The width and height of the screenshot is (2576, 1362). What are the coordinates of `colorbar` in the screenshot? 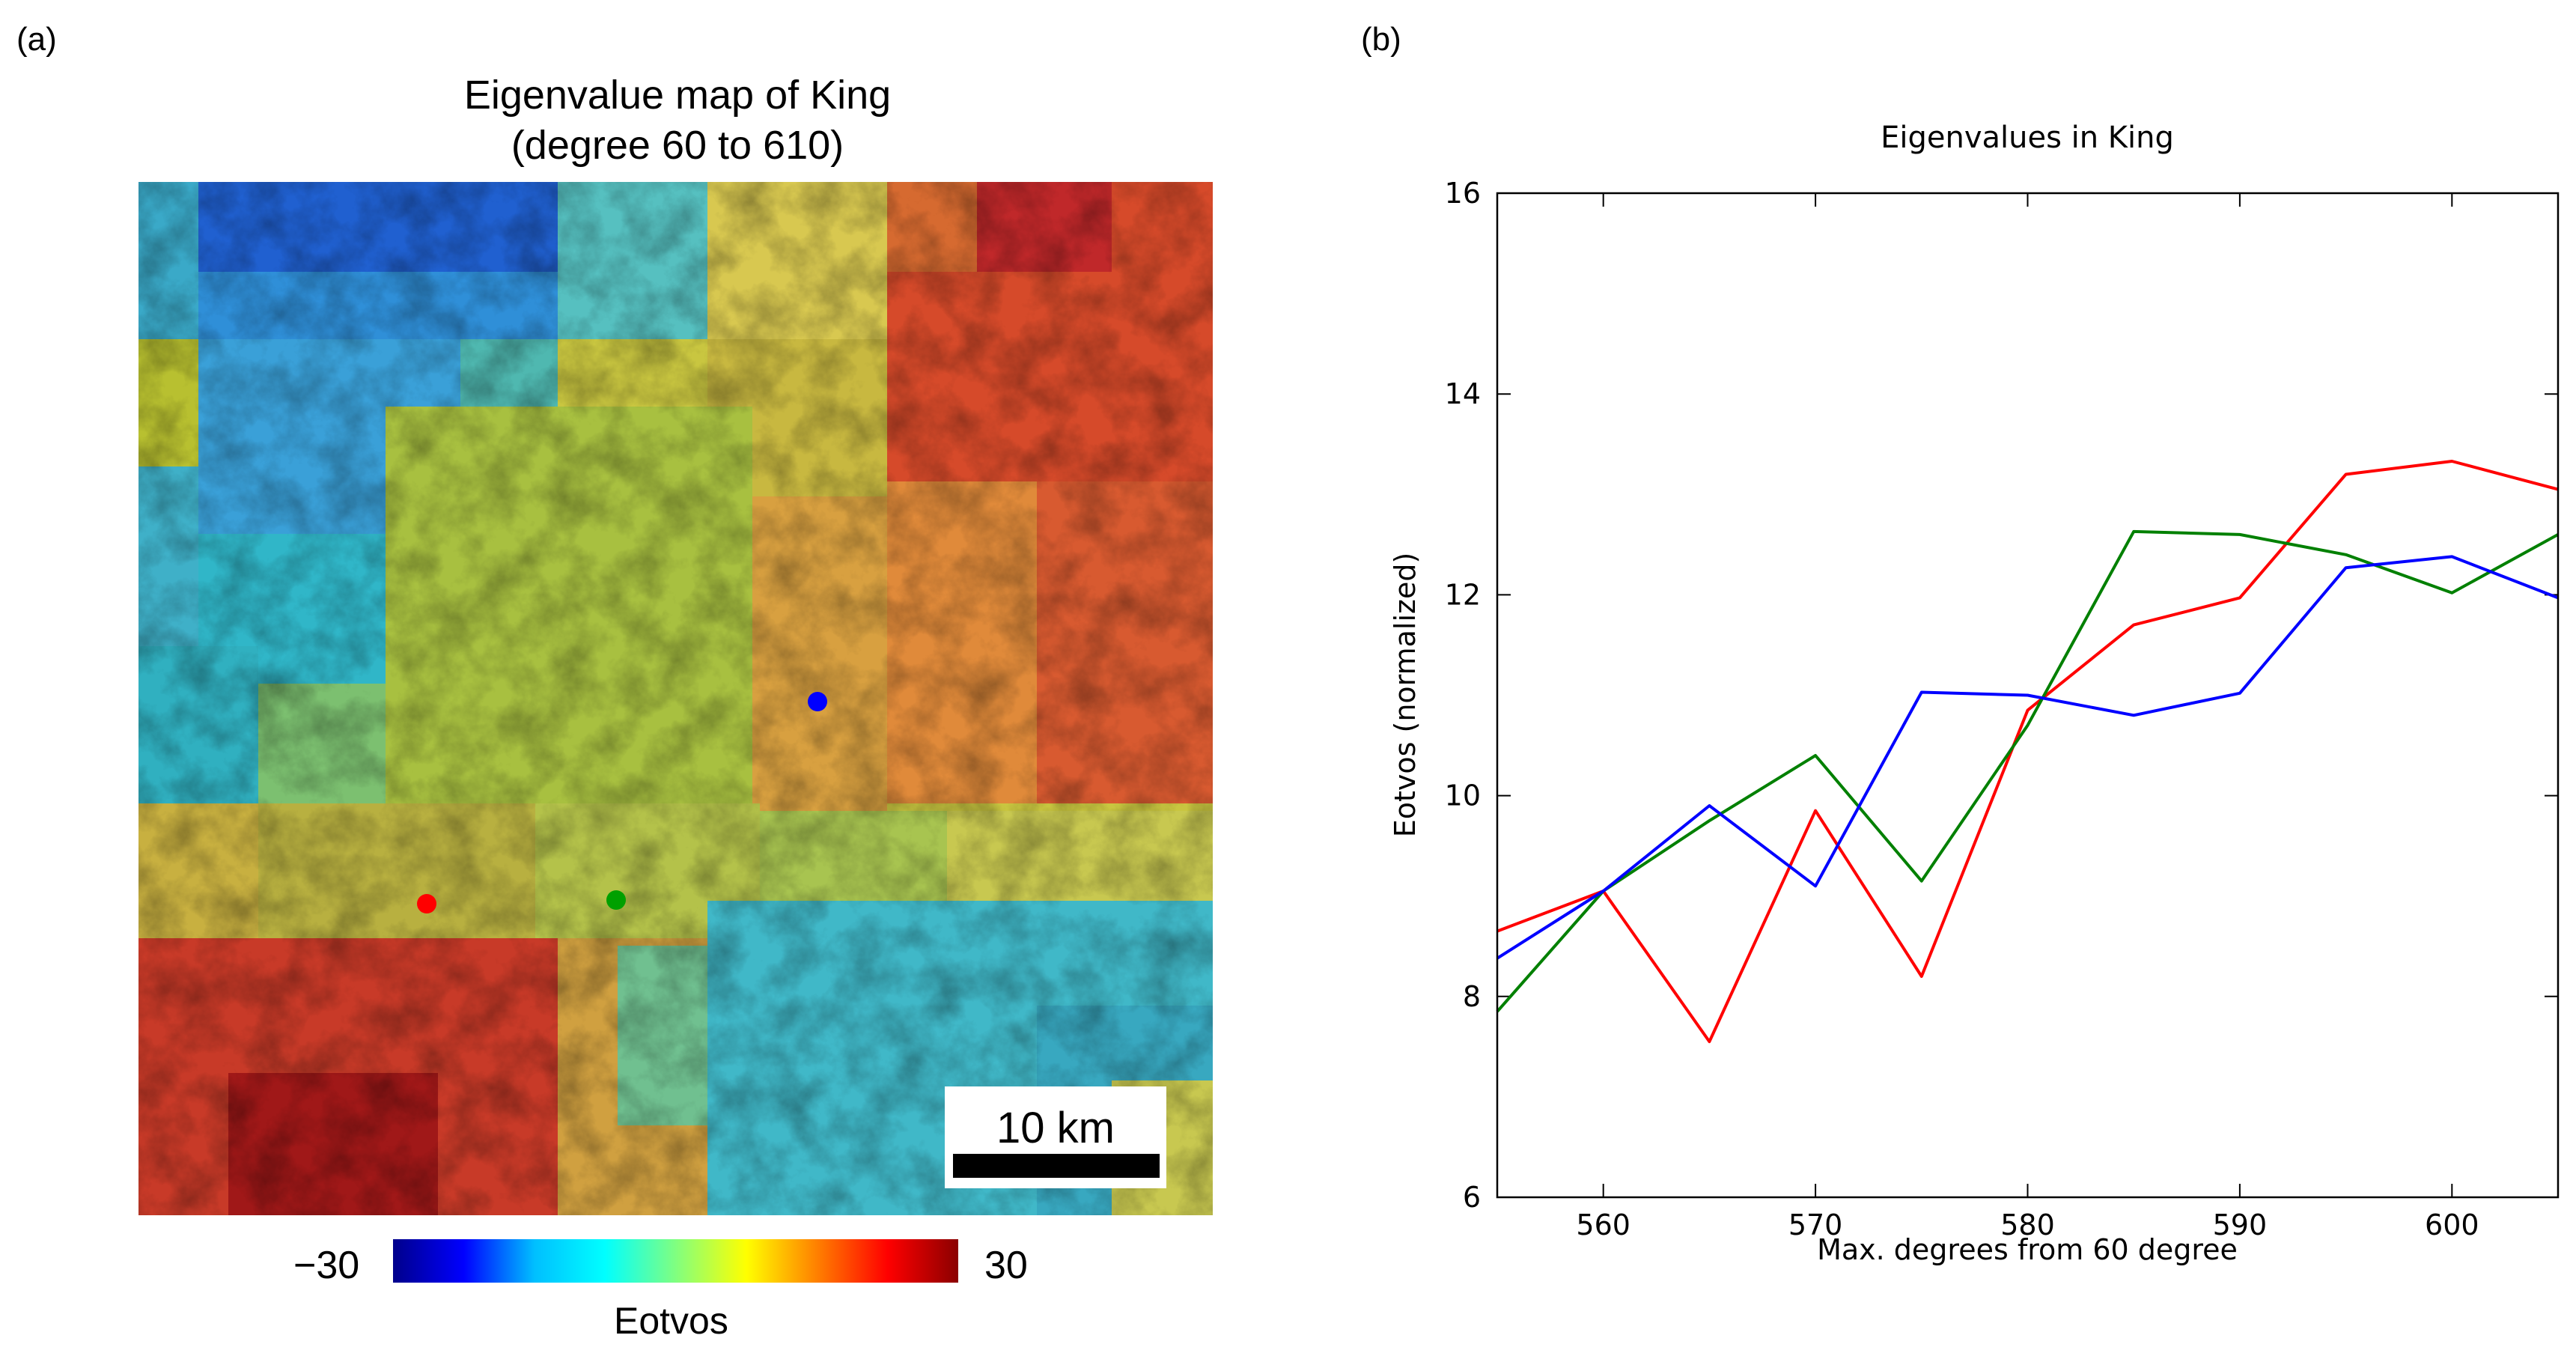 It's located at (675, 1261).